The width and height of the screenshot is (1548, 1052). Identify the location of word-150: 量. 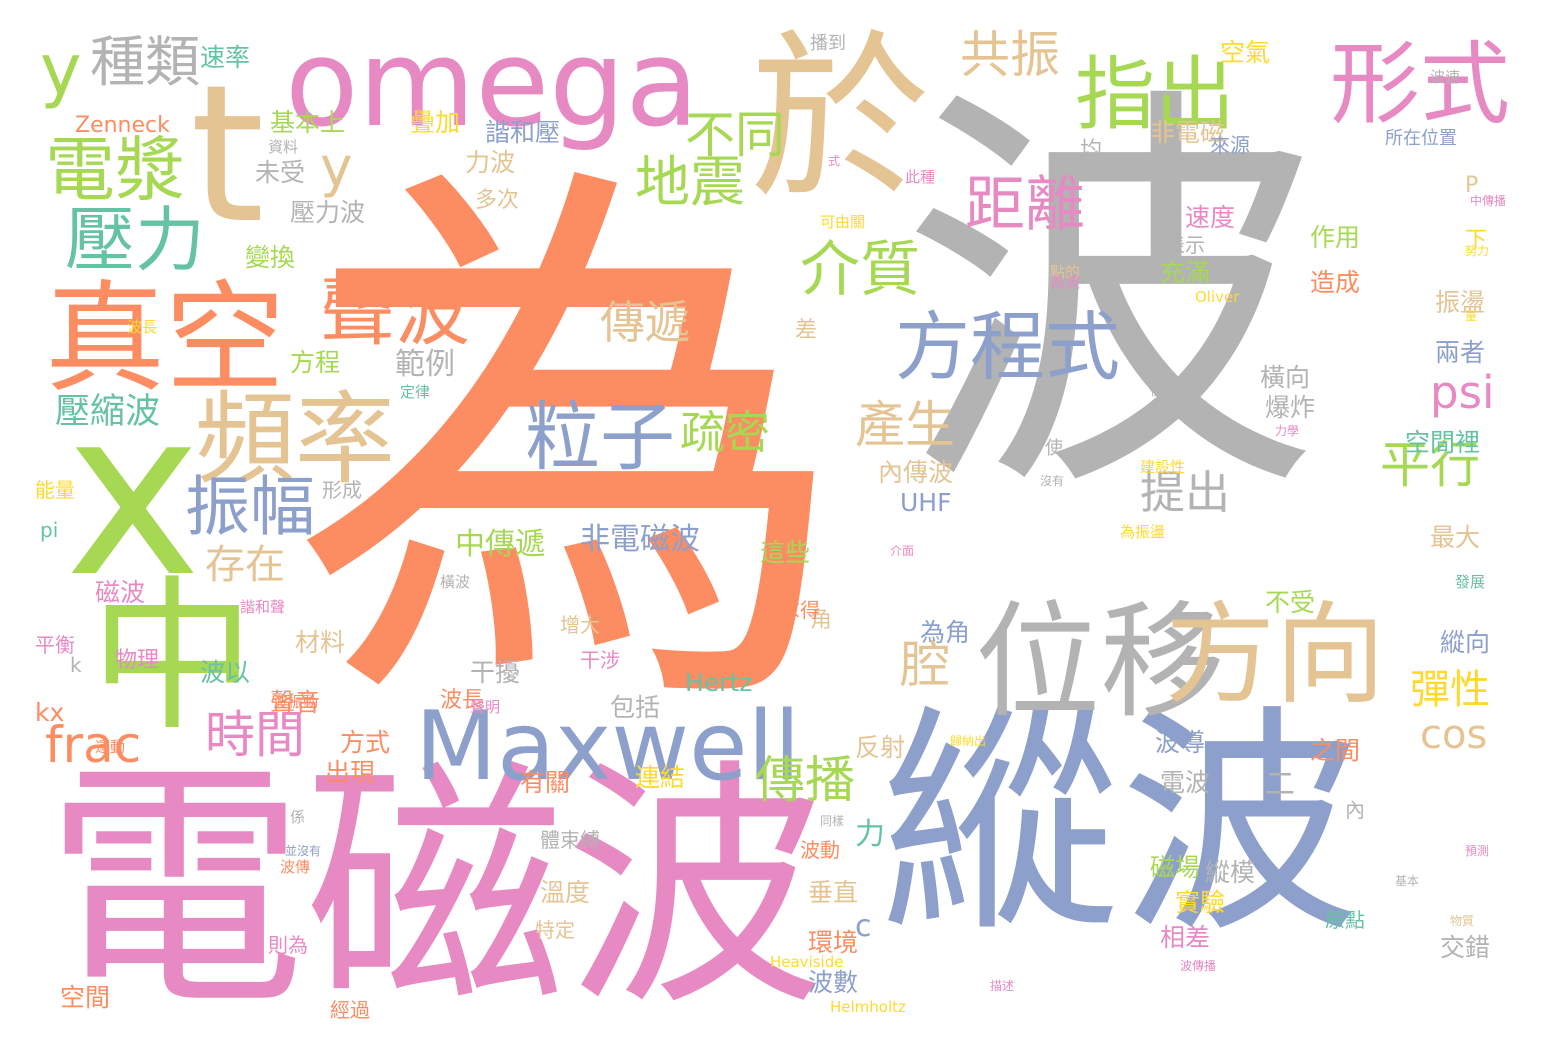
(1471, 316).